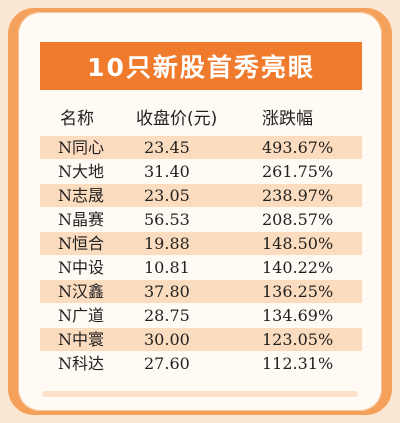 The height and width of the screenshot is (423, 400). What do you see at coordinates (167, 243) in the screenshot?
I see `row-price: 19.88` at bounding box center [167, 243].